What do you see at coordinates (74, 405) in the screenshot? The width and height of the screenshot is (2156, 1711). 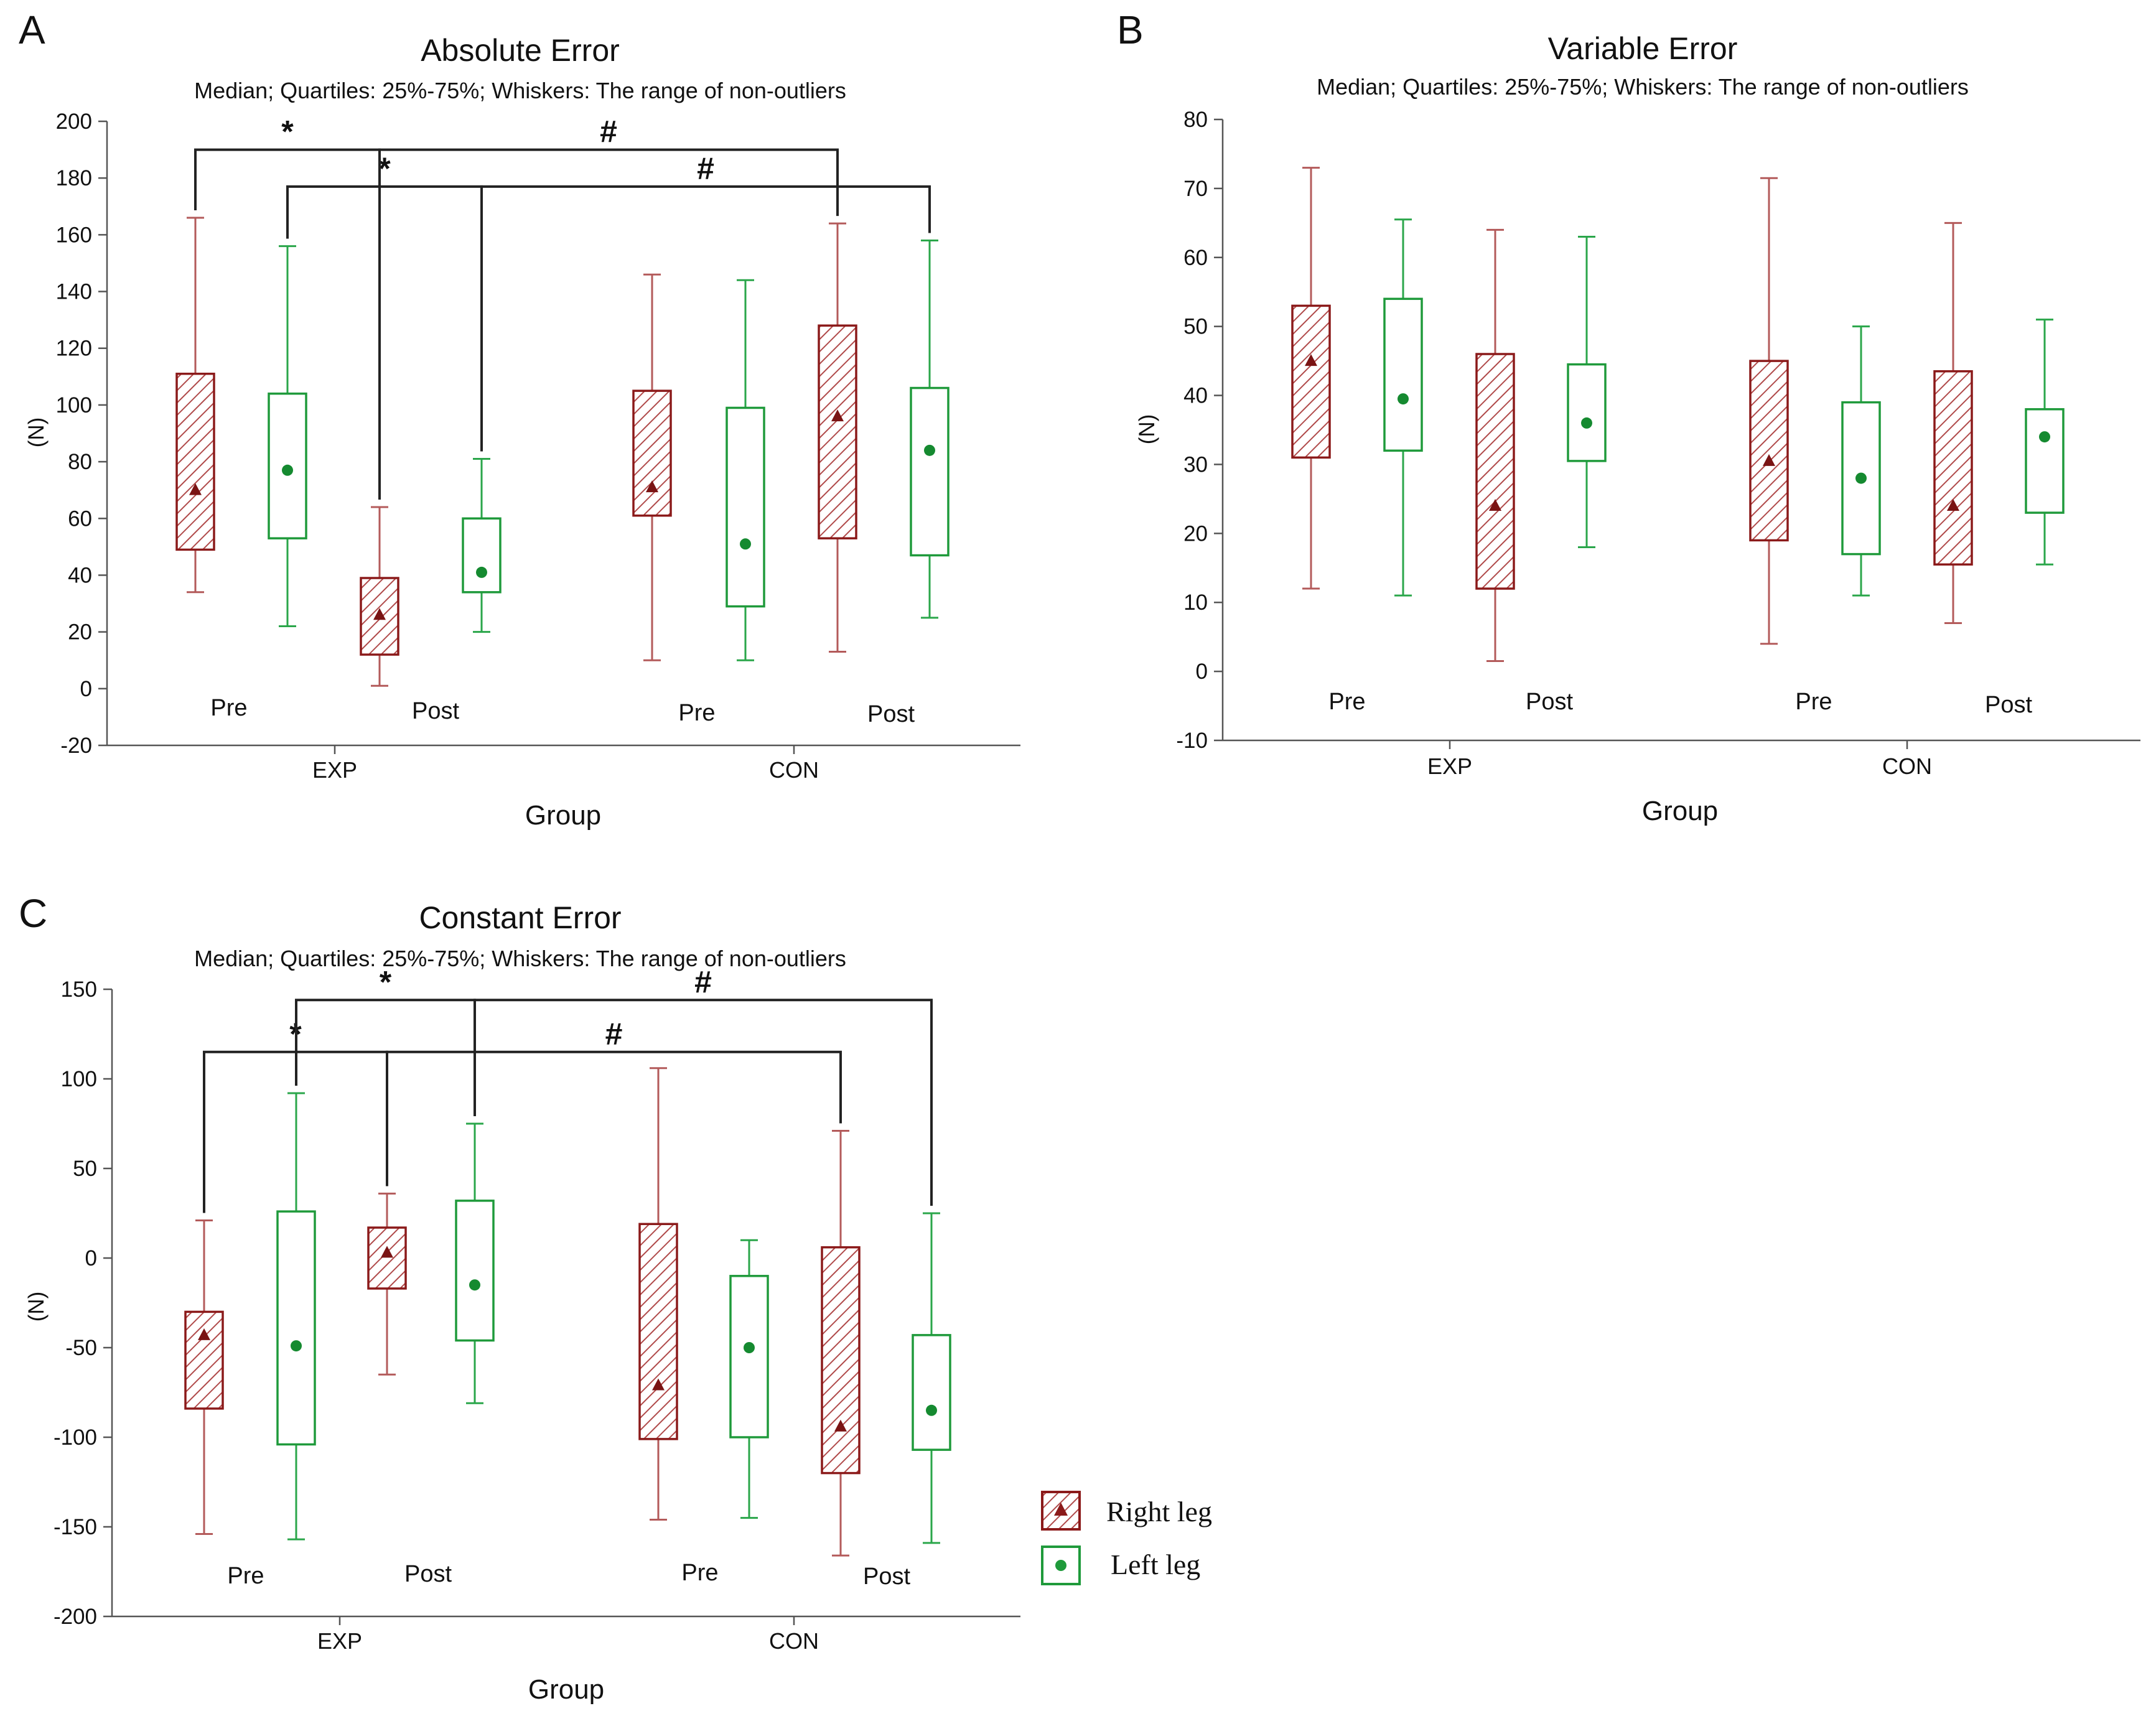 I see `y-tick-label: 100` at bounding box center [74, 405].